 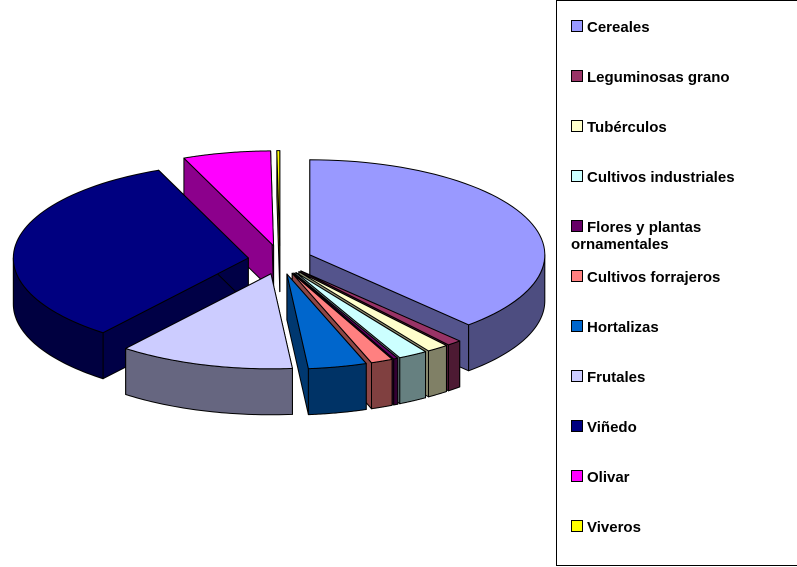 I want to click on legend-item: Cultivos industriales, so click(x=653, y=177).